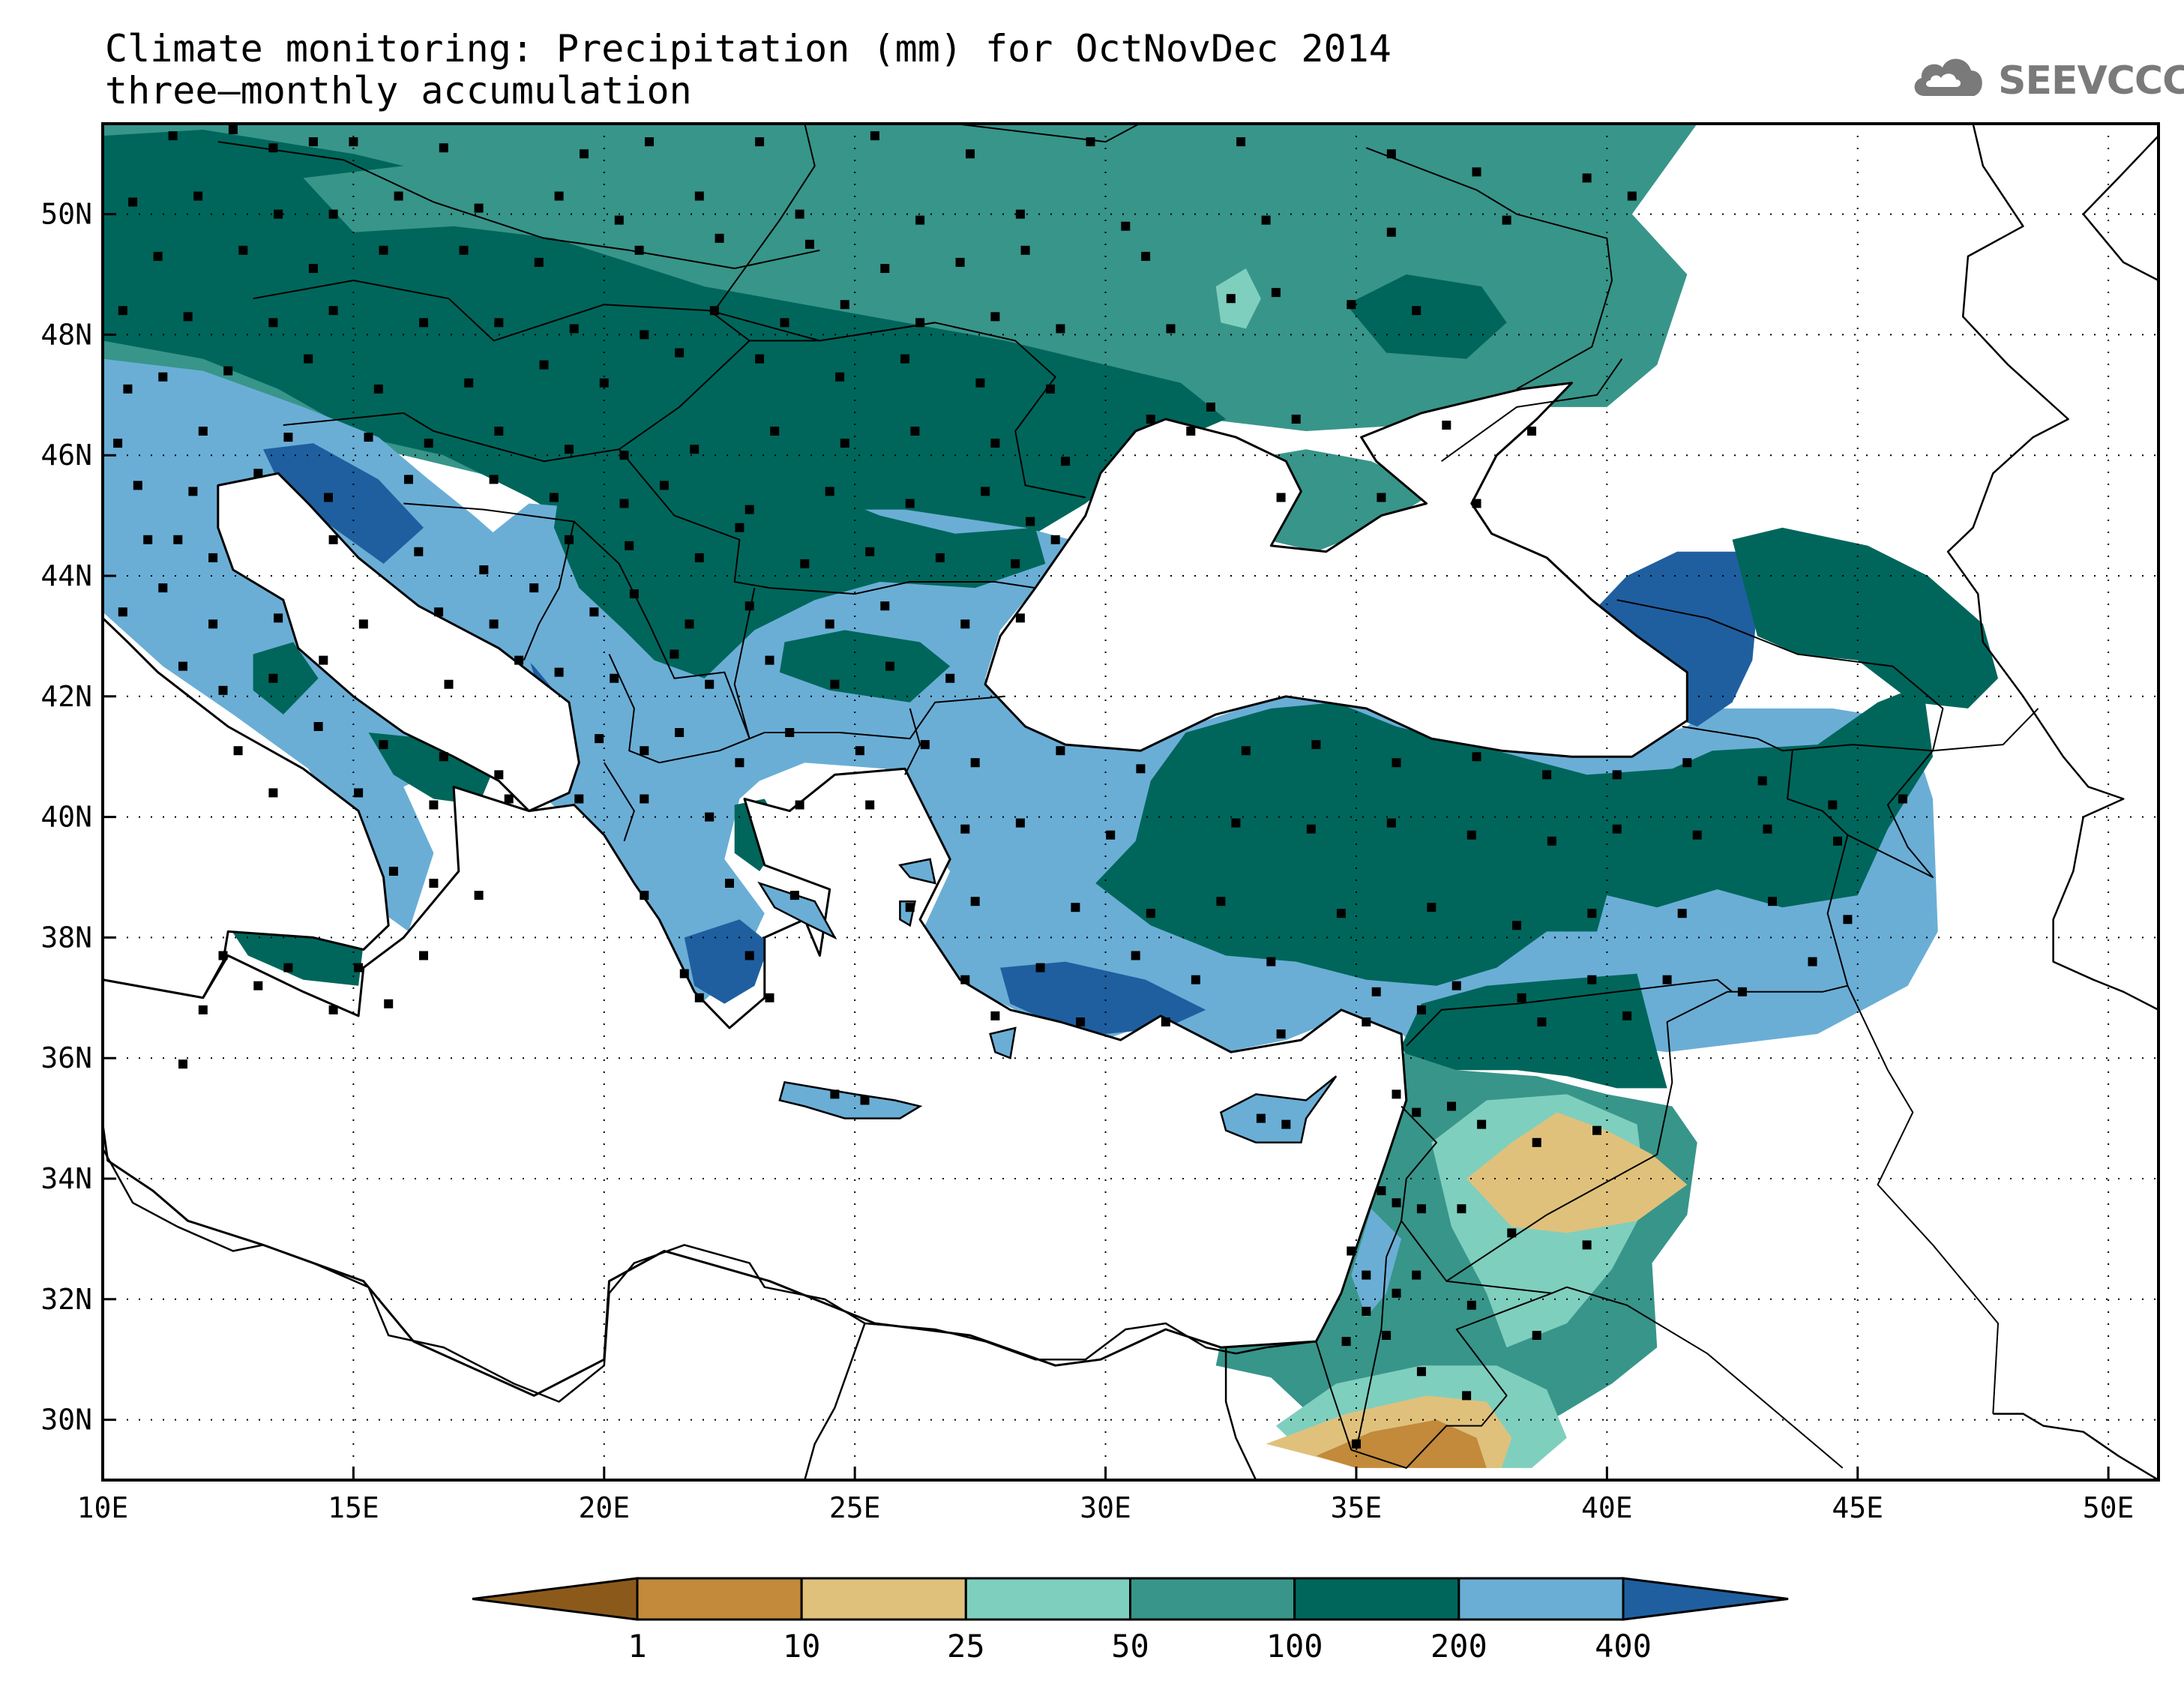  I want to click on colorbar: 1 10 25 50 100 200 400, so click(1130, 1621).